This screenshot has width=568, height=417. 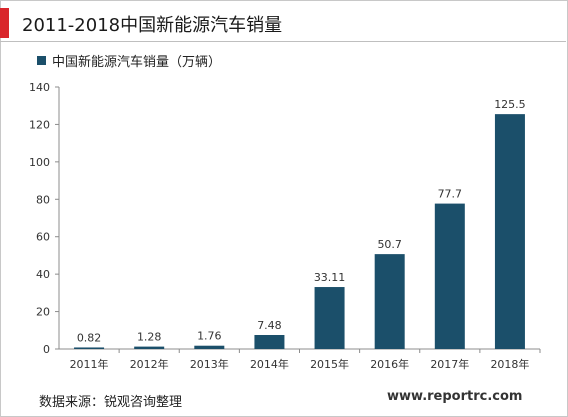 I want to click on y-tick-label: 140, so click(x=39, y=87).